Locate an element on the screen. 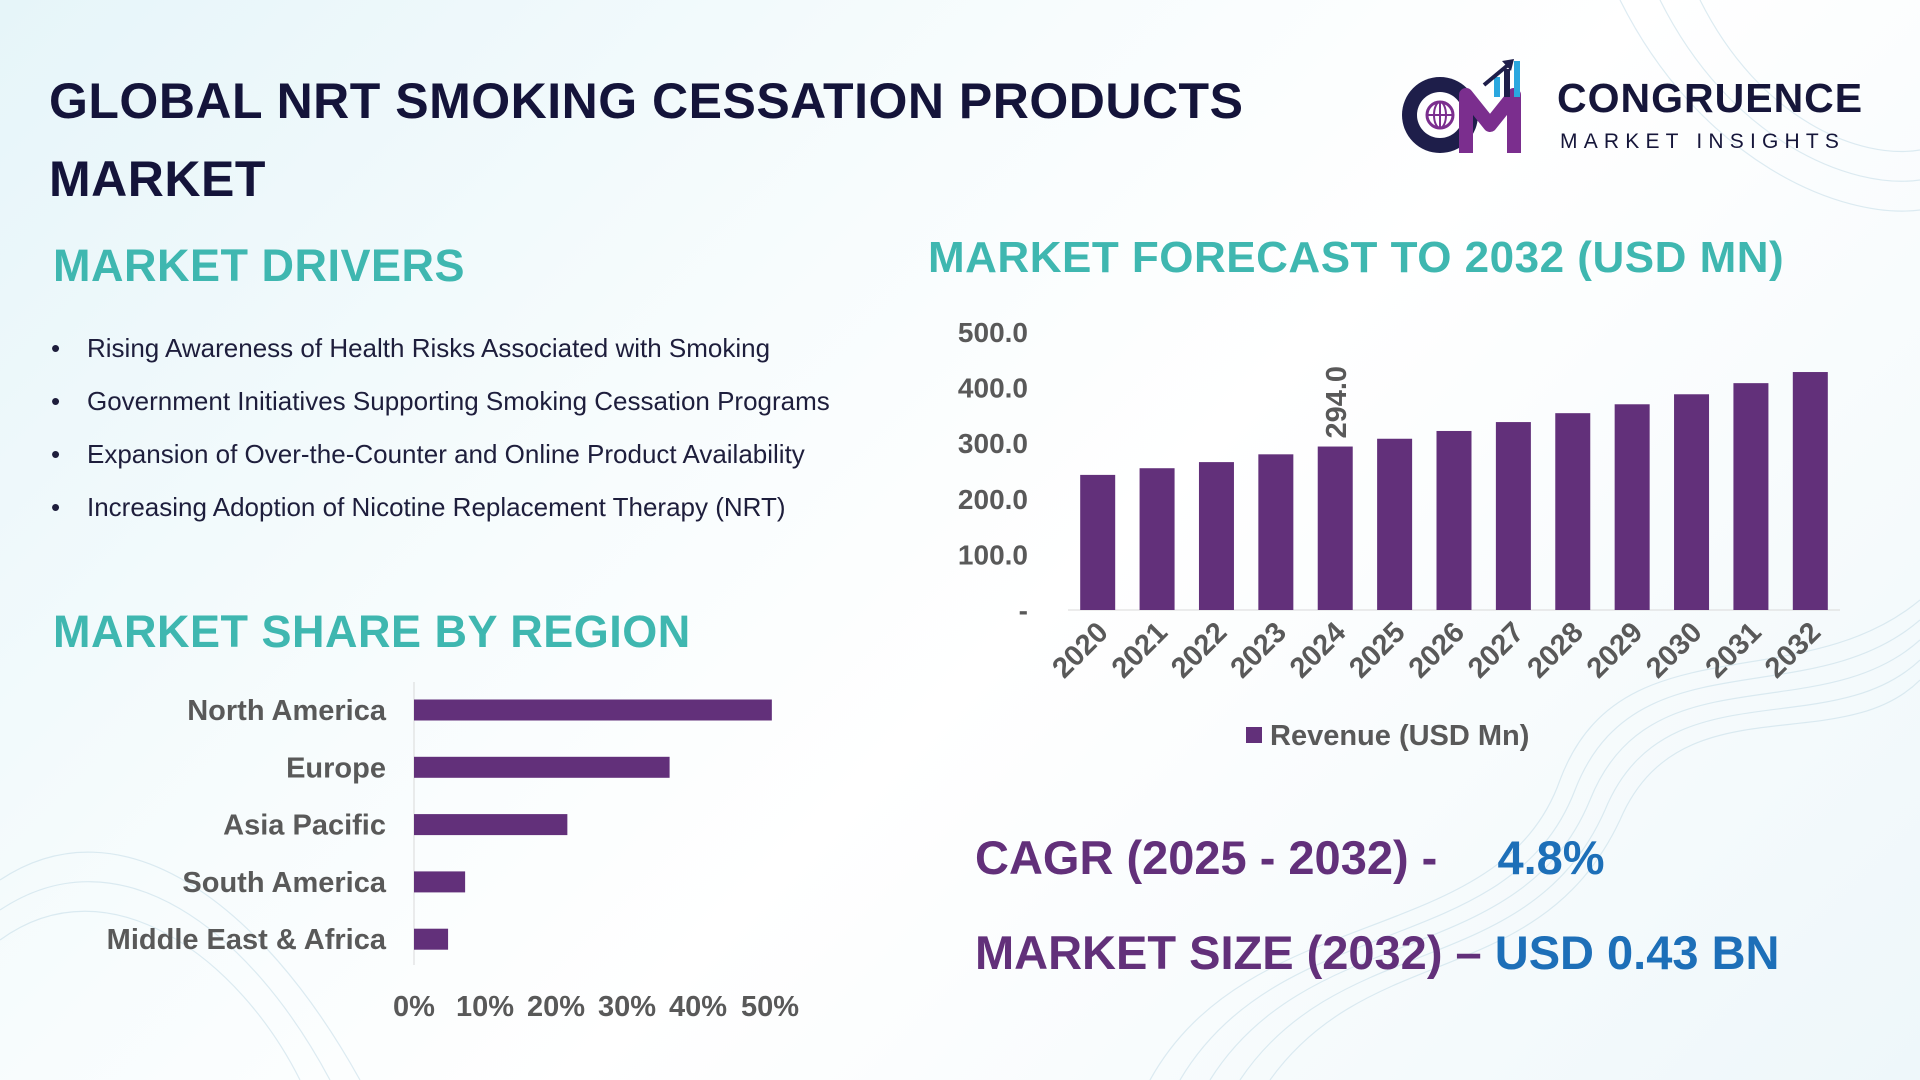  category-label: Asia Pacific is located at coordinates (304, 826).